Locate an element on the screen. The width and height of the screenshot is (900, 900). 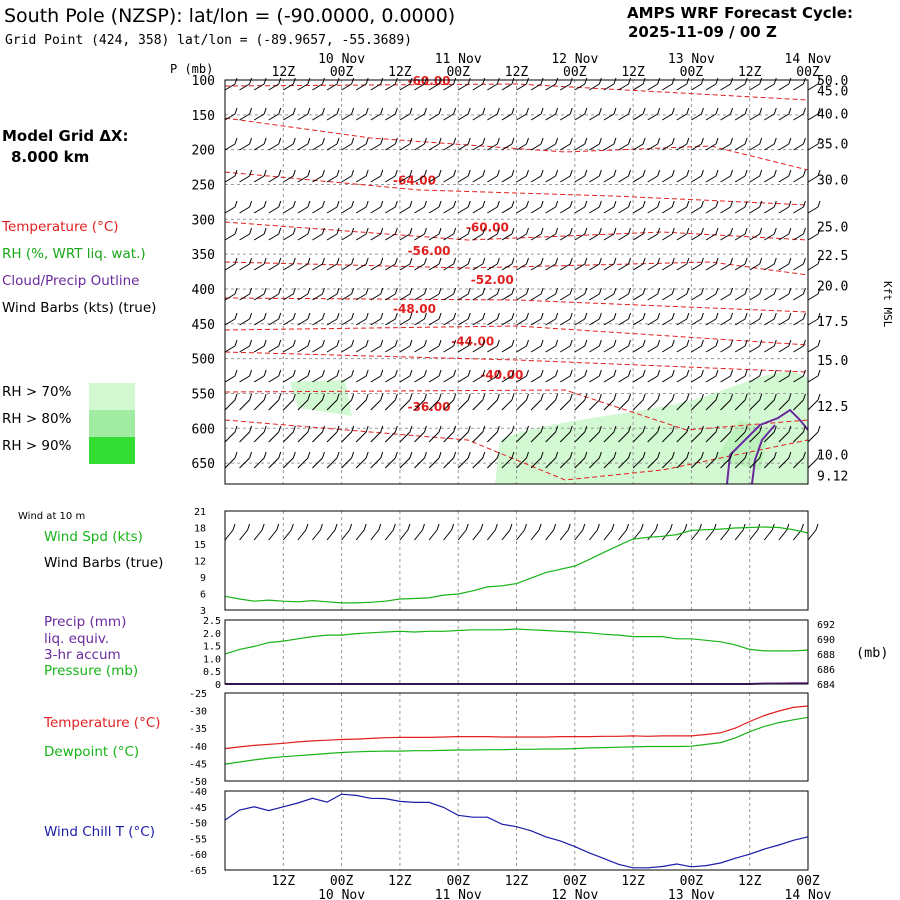
rh-legend-label: RH > 70% is located at coordinates (37, 392).